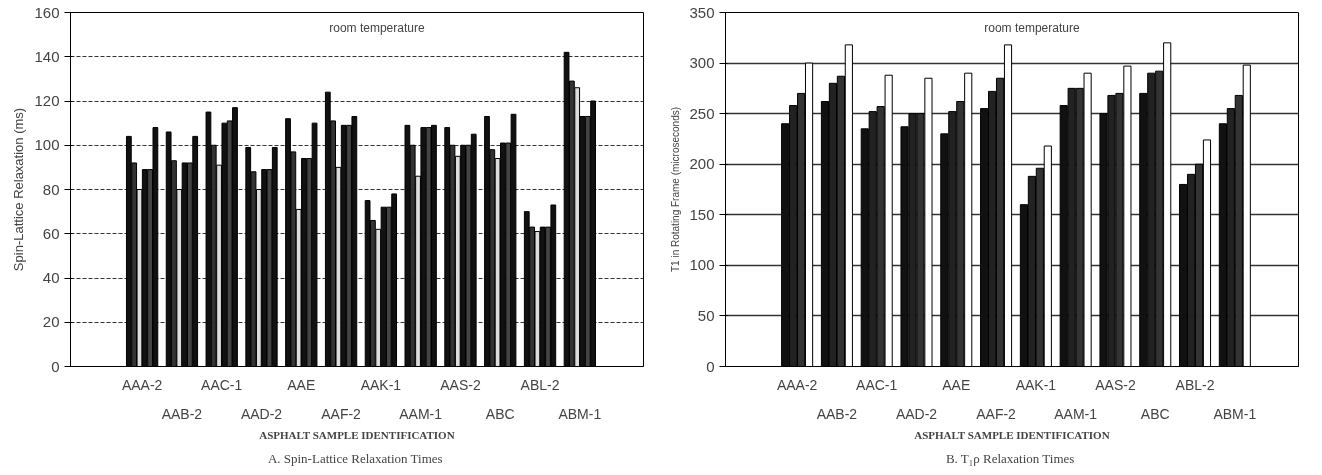 The image size is (1322, 475). I want to click on y-tick-label: 160, so click(47, 12).